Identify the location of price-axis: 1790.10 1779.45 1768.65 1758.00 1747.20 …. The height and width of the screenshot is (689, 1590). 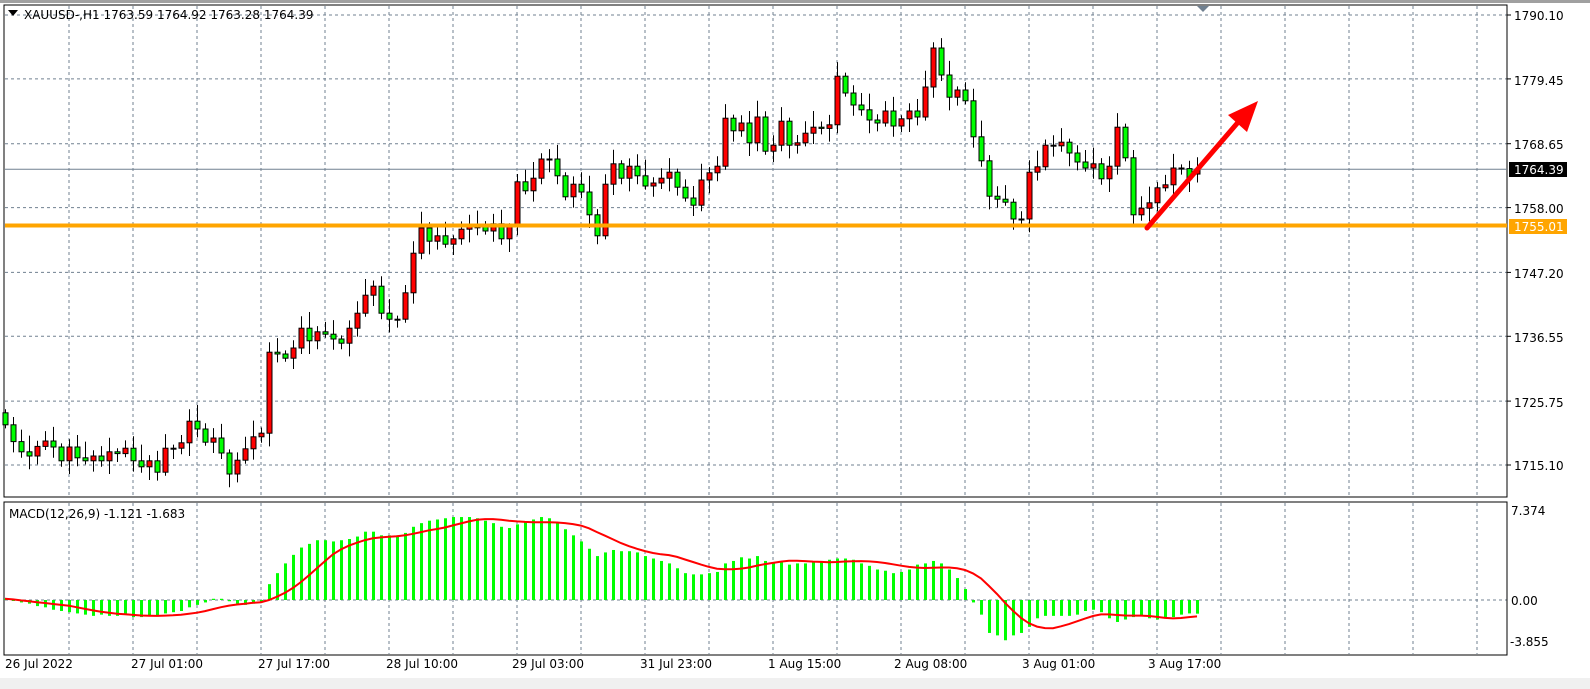
(1538, 241).